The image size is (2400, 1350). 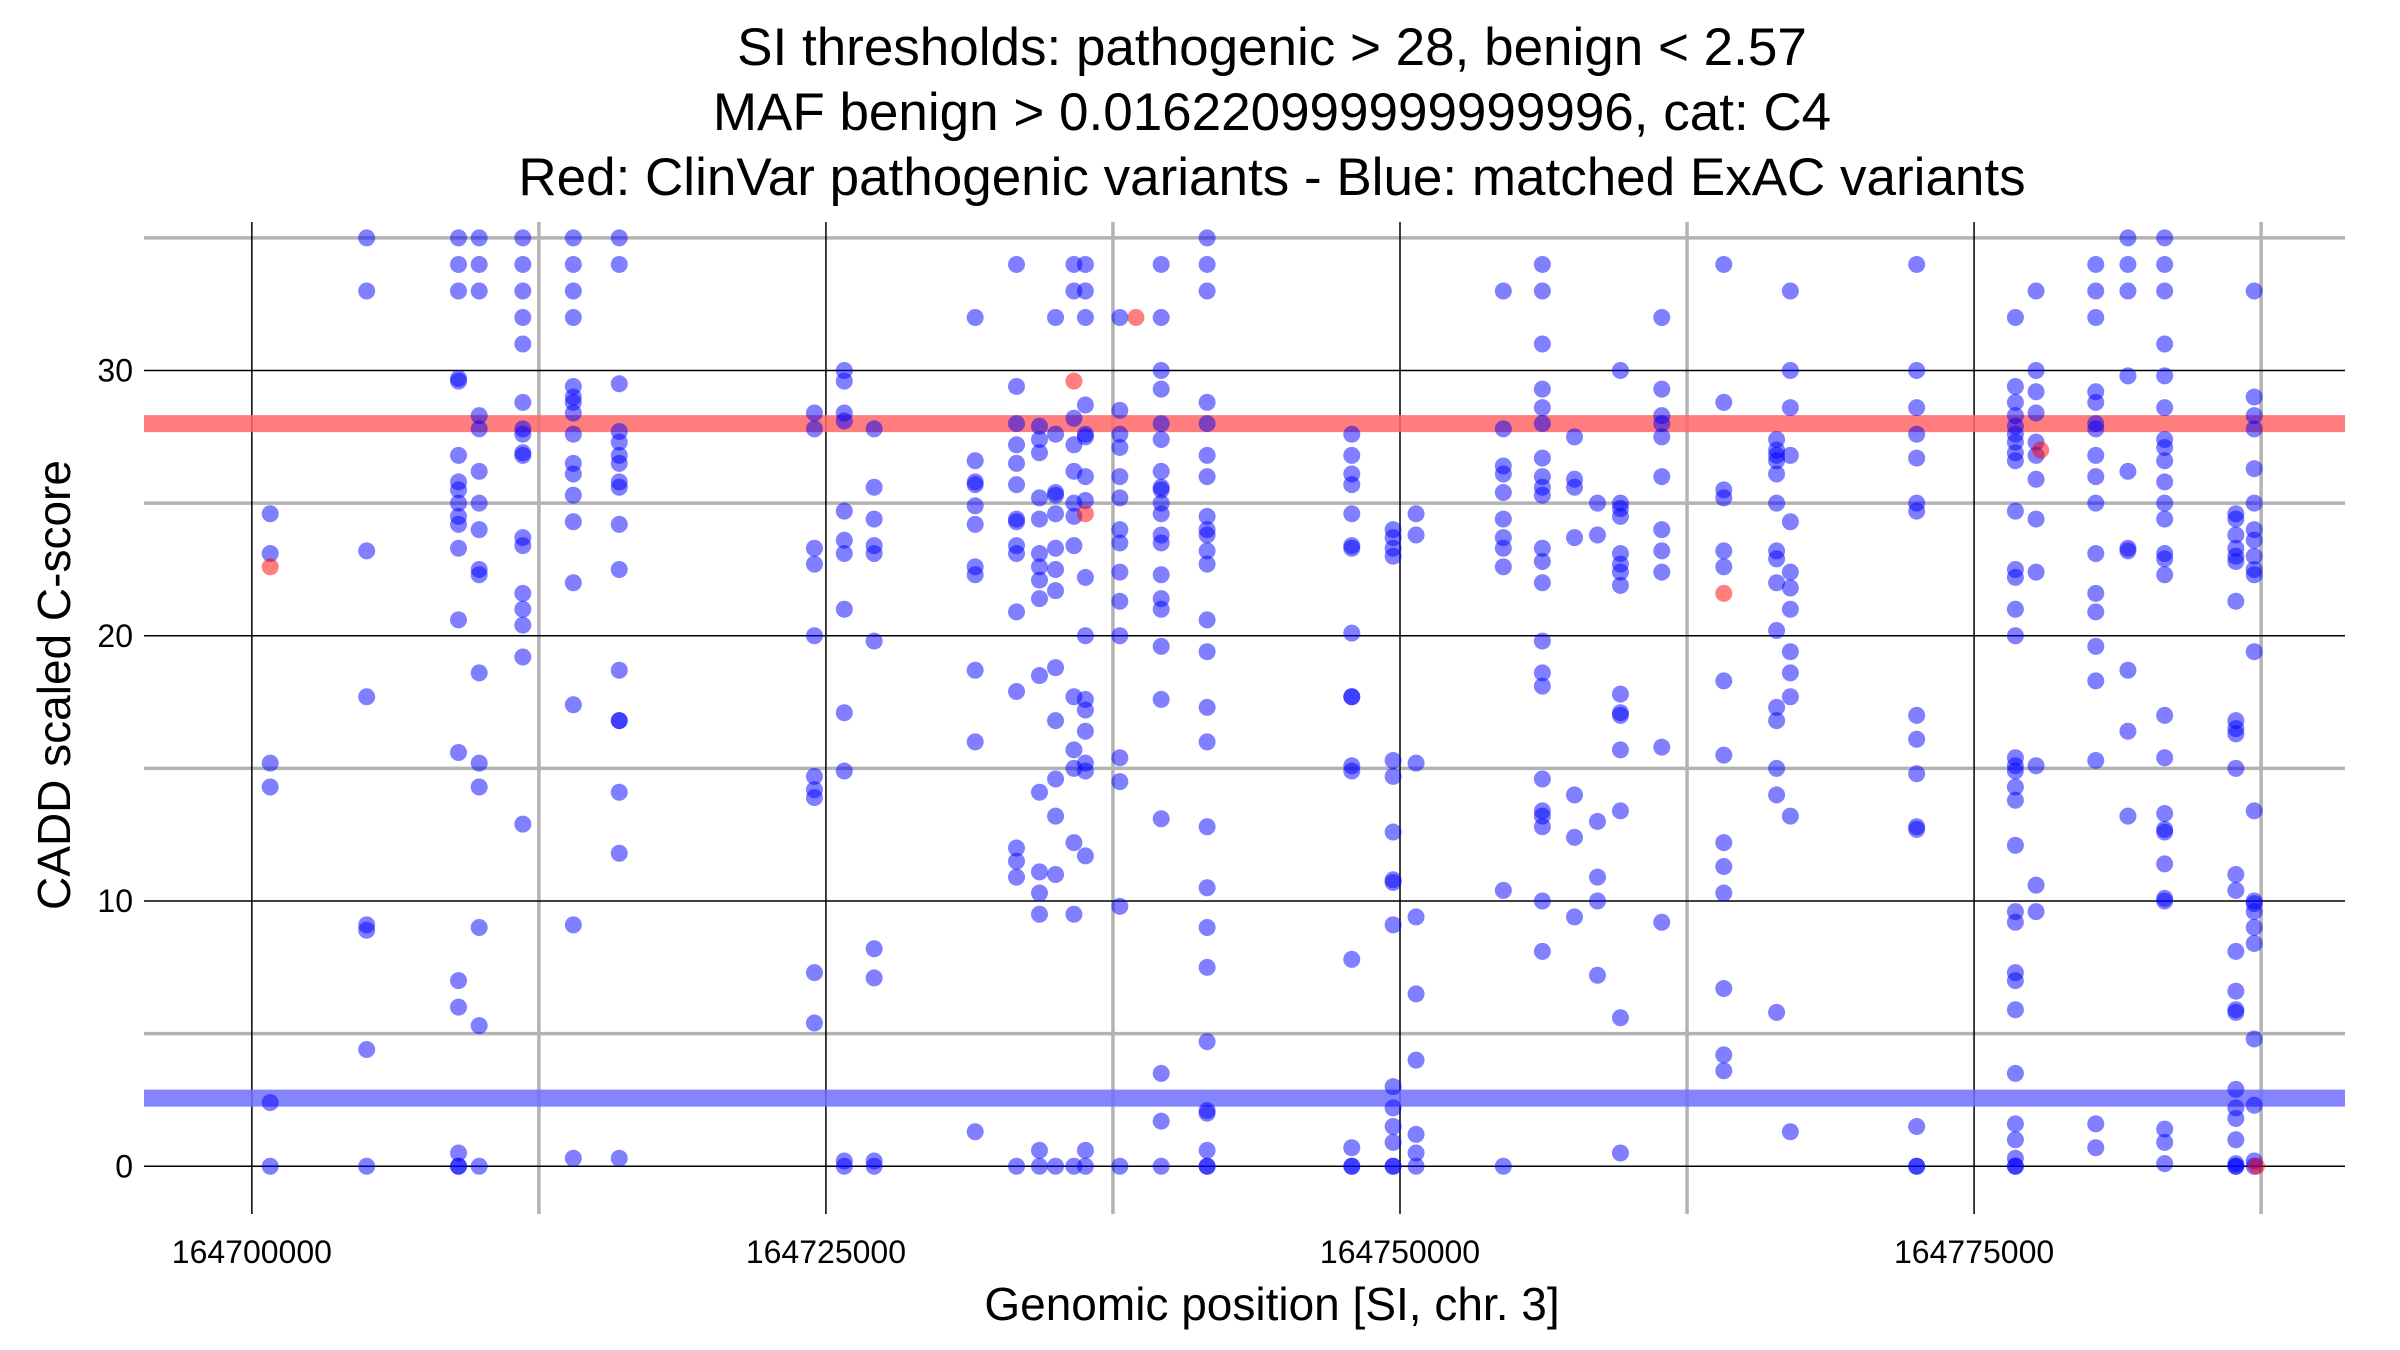 What do you see at coordinates (115, 901) in the screenshot?
I see `y-tick-label: 10` at bounding box center [115, 901].